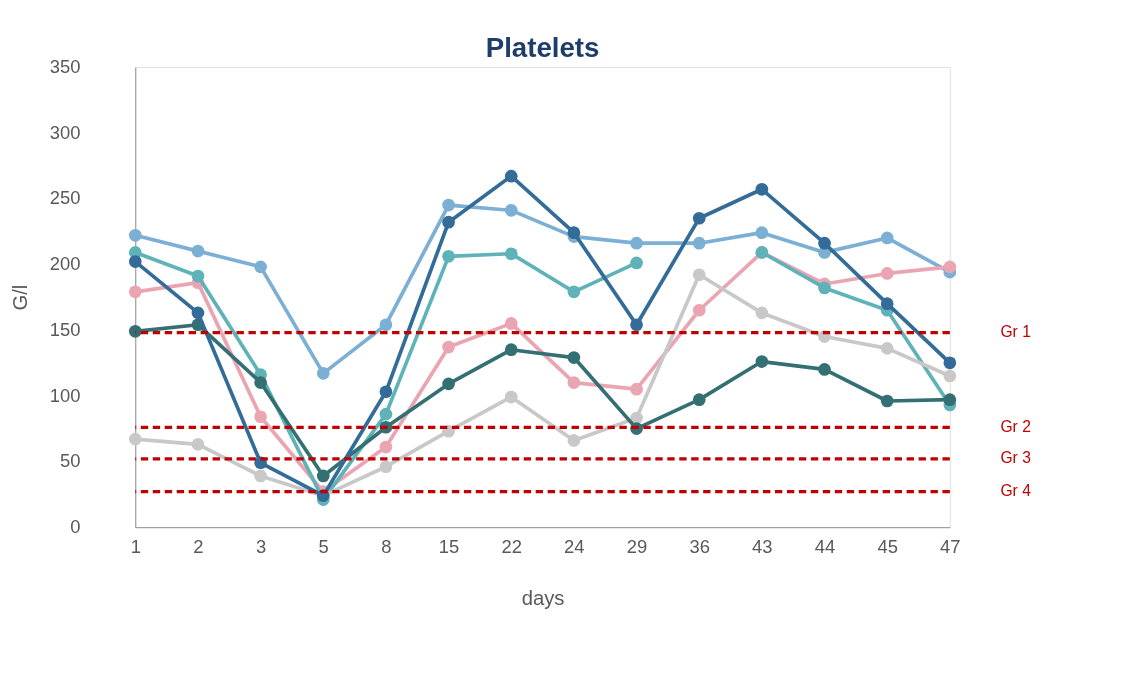  What do you see at coordinates (449, 547) in the screenshot?
I see `x-tick-label: 15` at bounding box center [449, 547].